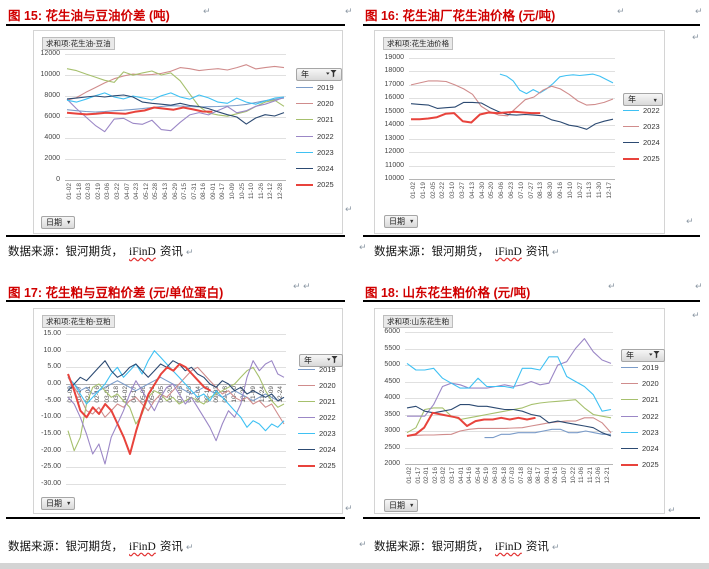 The width and height of the screenshot is (709, 569). Describe the element at coordinates (423, 190) in the screenshot. I see `x-tick-label: 01-19` at that location.